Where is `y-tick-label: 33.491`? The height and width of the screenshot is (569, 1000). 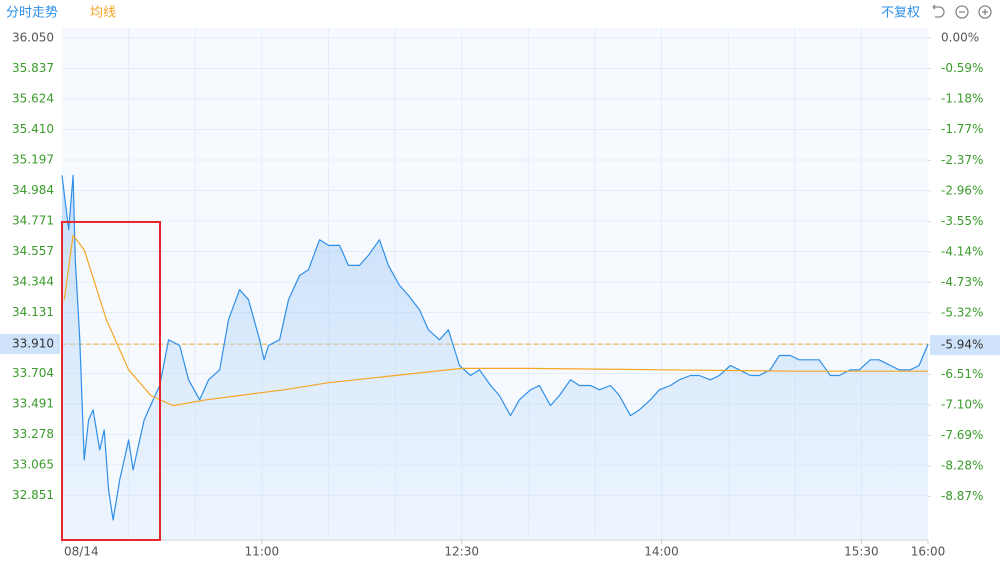 y-tick-label: 33.491 is located at coordinates (33, 403).